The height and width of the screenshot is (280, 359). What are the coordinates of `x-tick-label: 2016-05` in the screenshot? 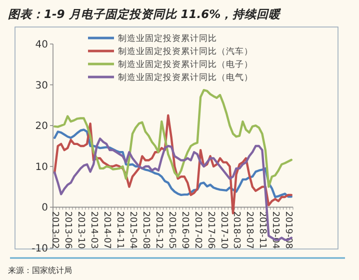 It's located at (171, 230).